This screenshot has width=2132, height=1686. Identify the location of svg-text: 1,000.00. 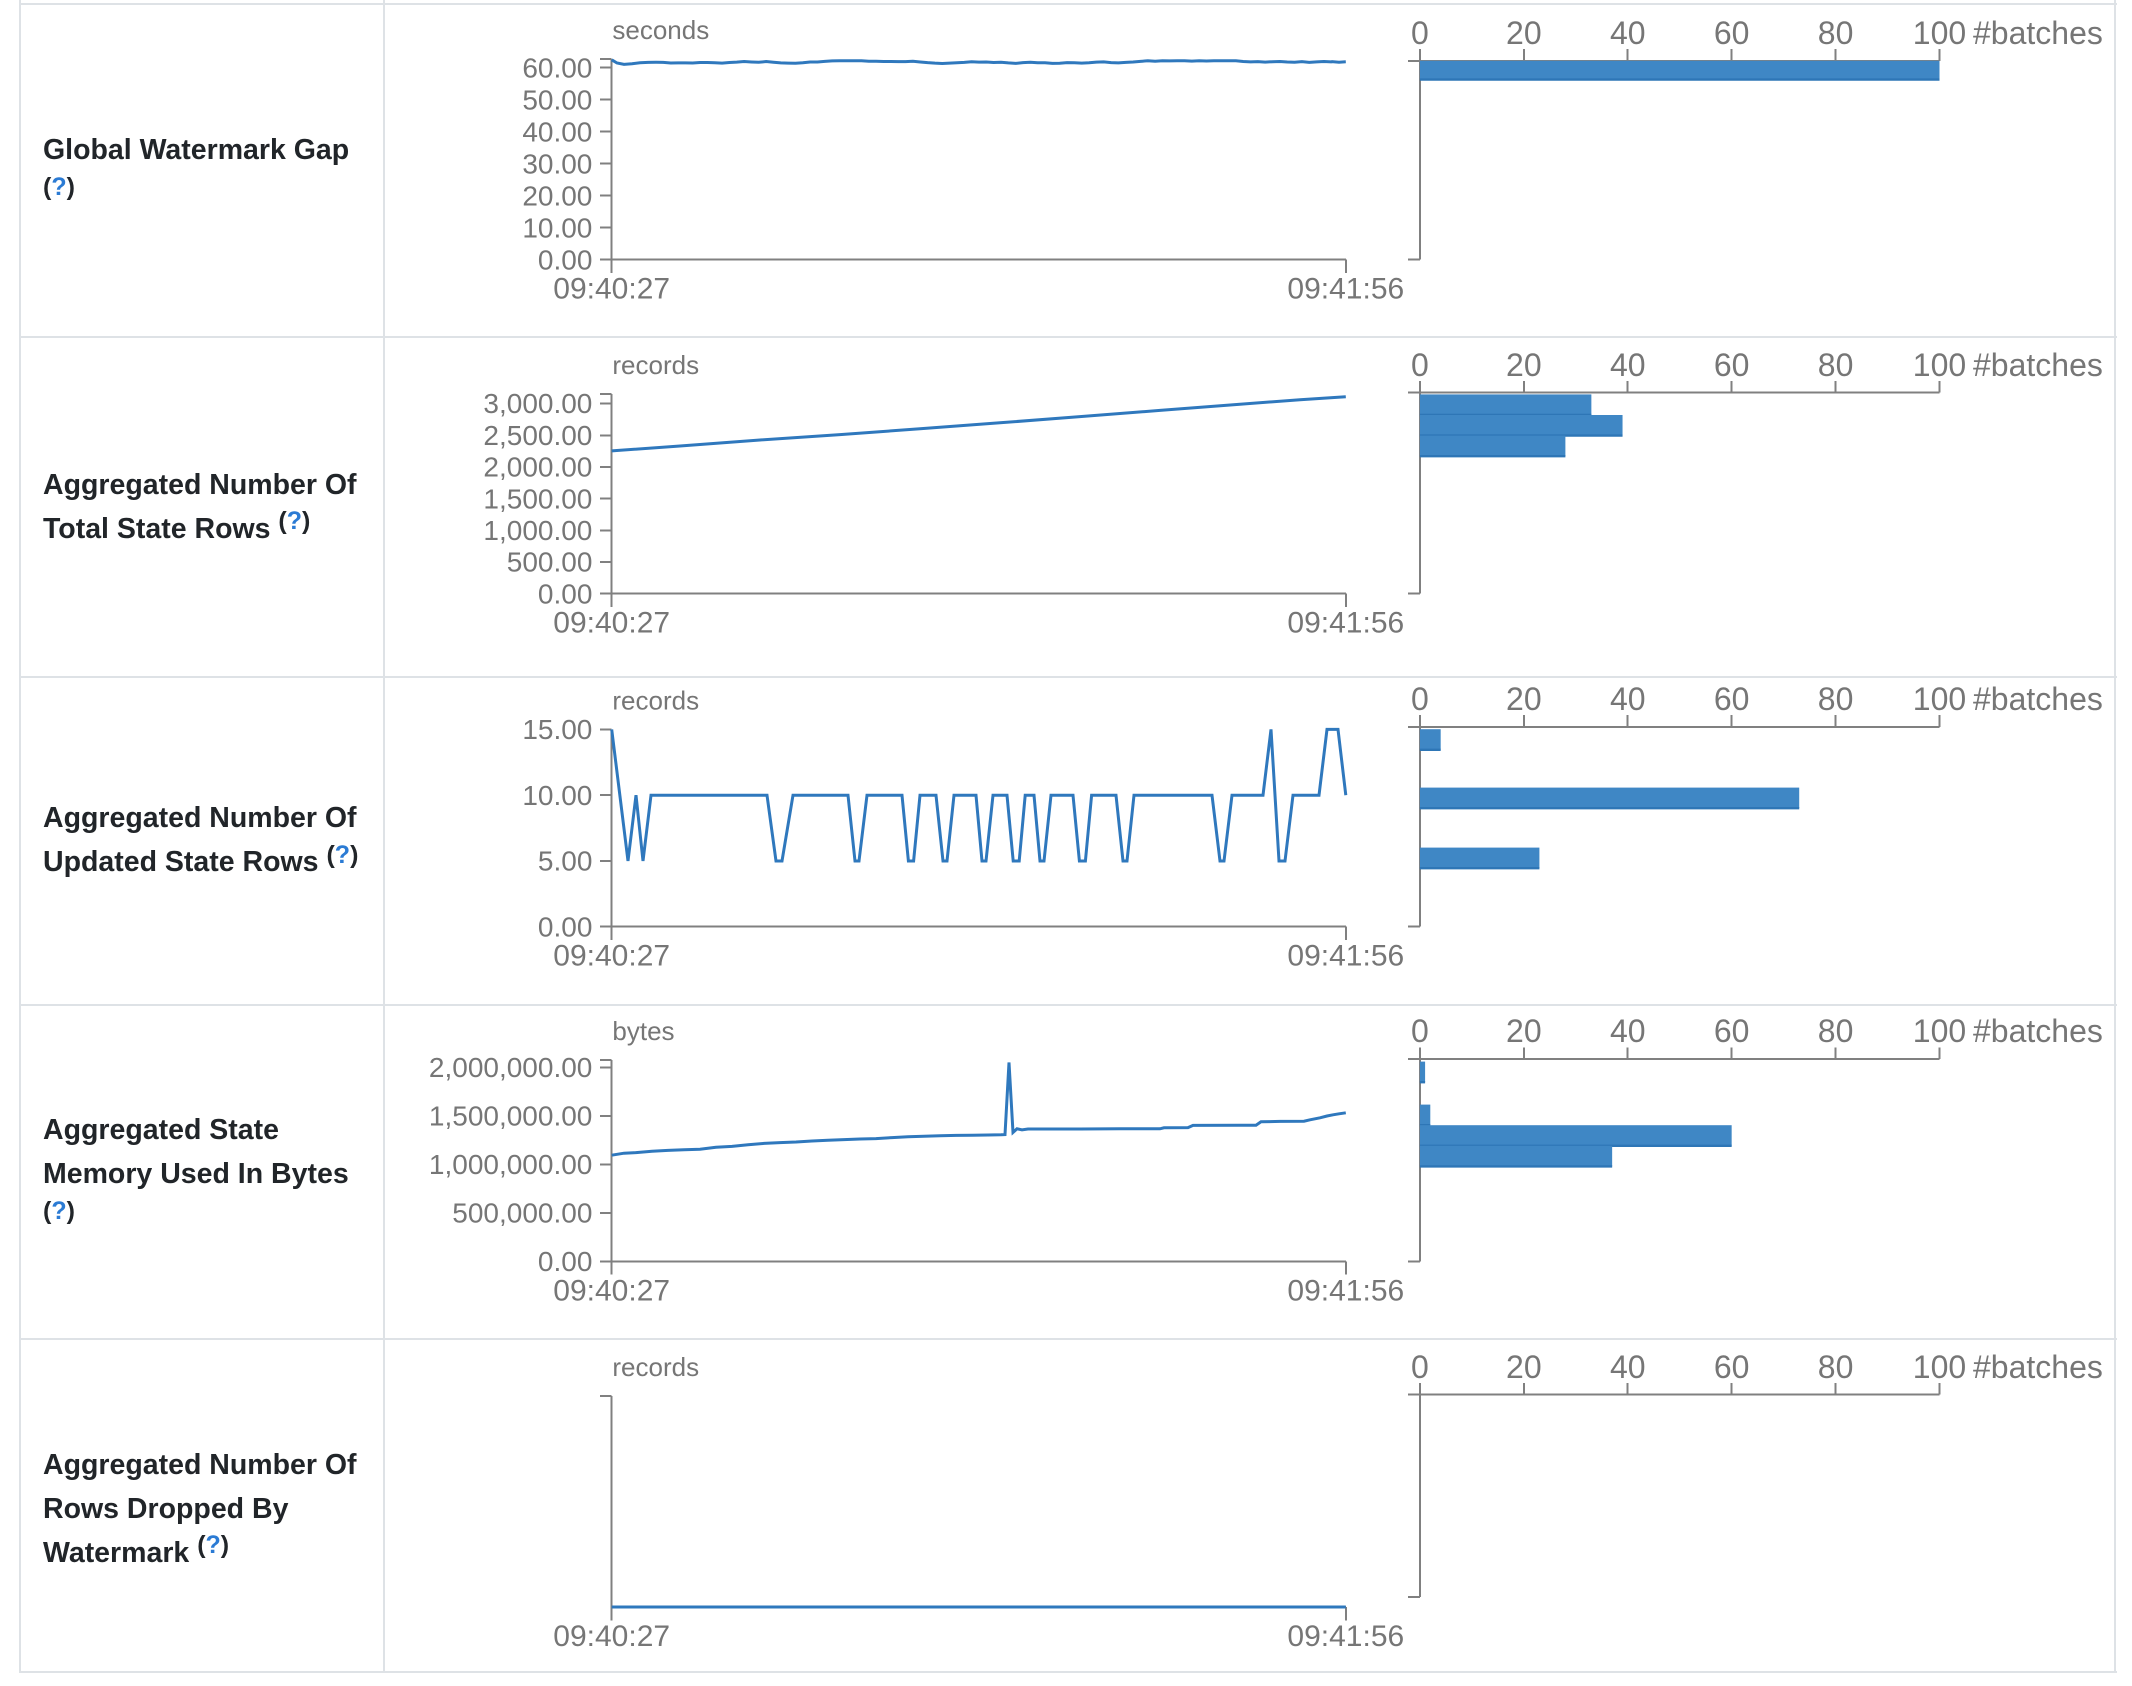
(537, 530).